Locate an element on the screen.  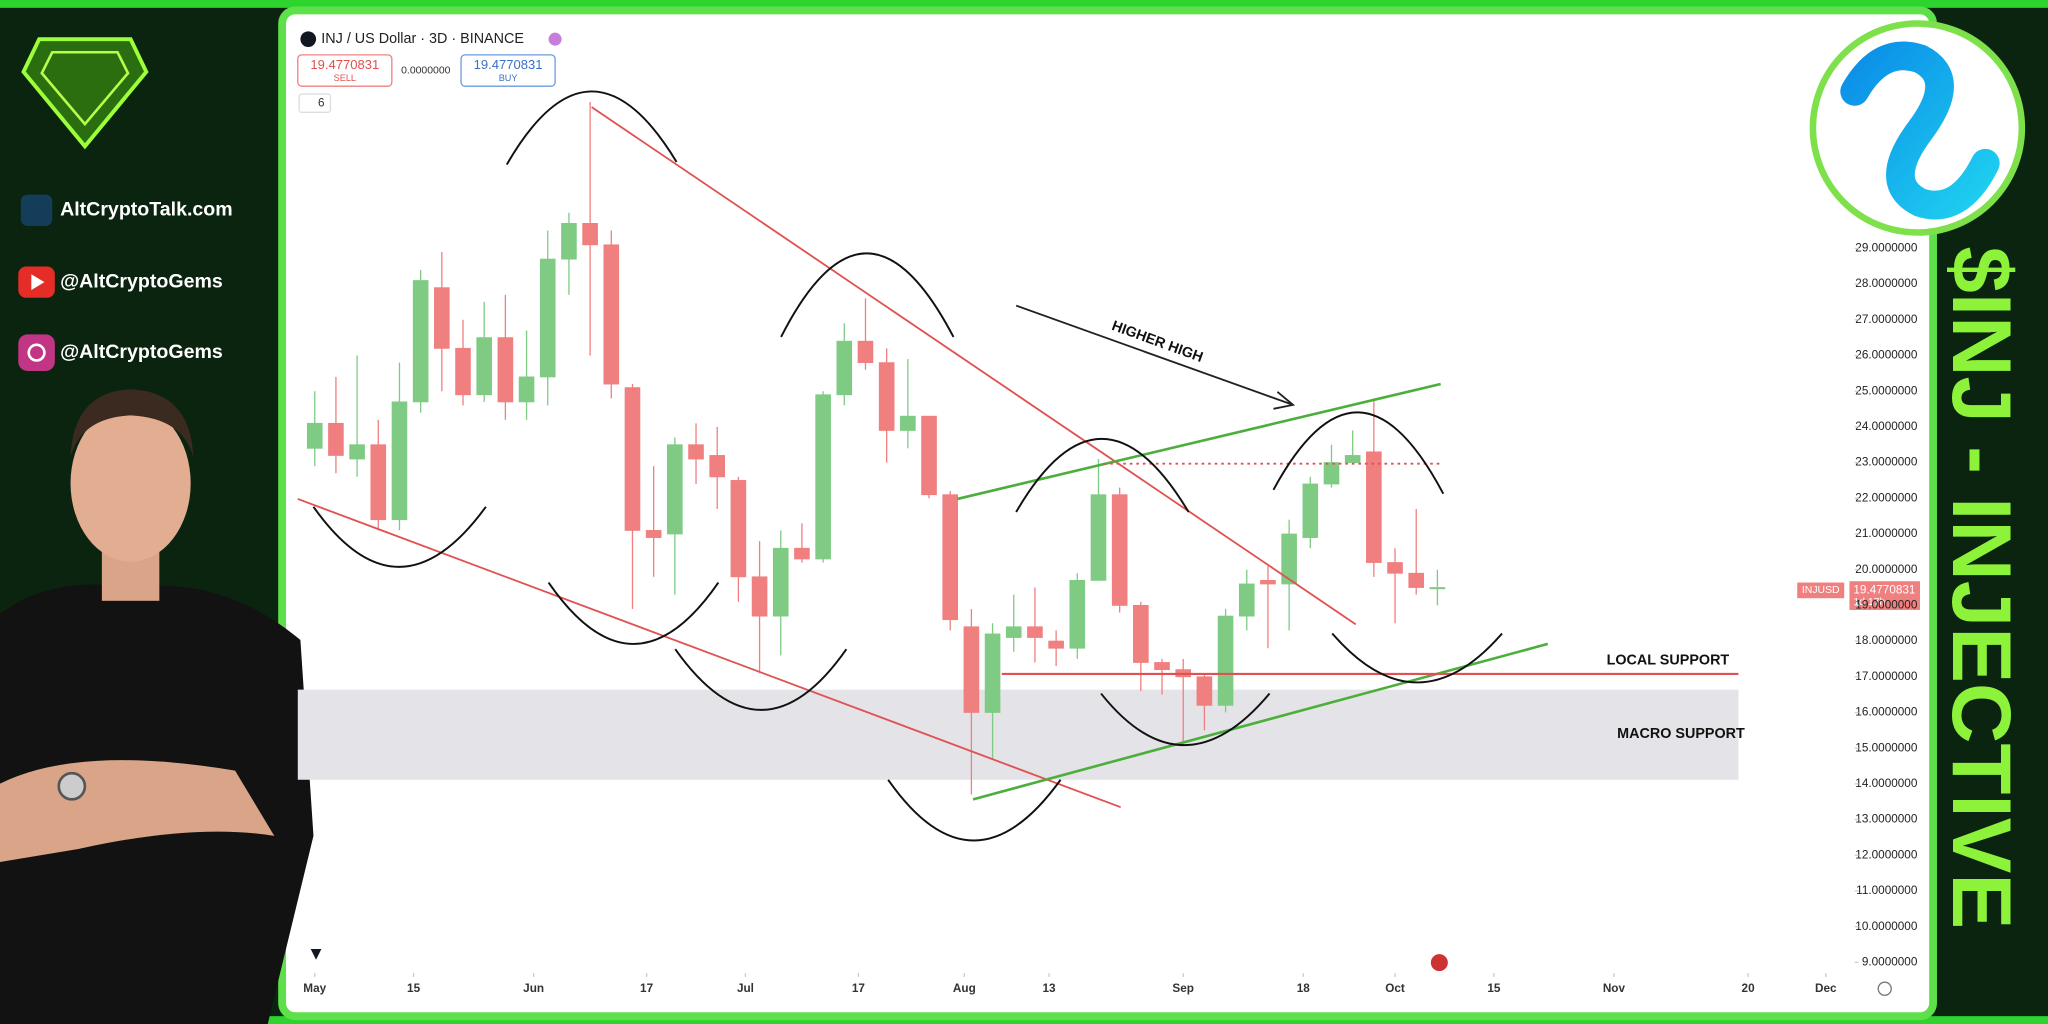
x-tick-label: 17 is located at coordinates (859, 988).